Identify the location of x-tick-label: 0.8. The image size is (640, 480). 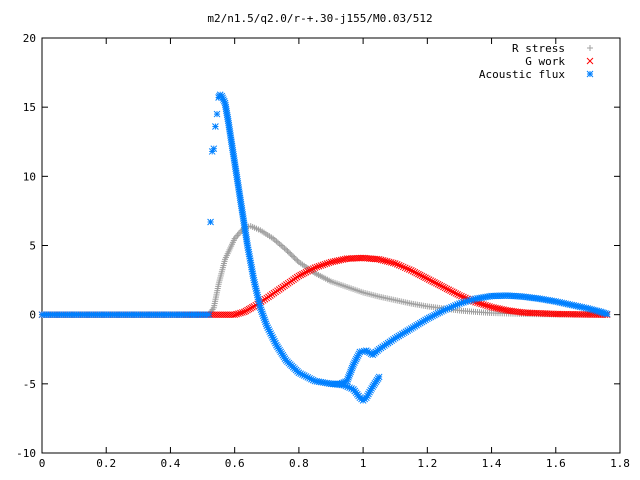
(299, 463).